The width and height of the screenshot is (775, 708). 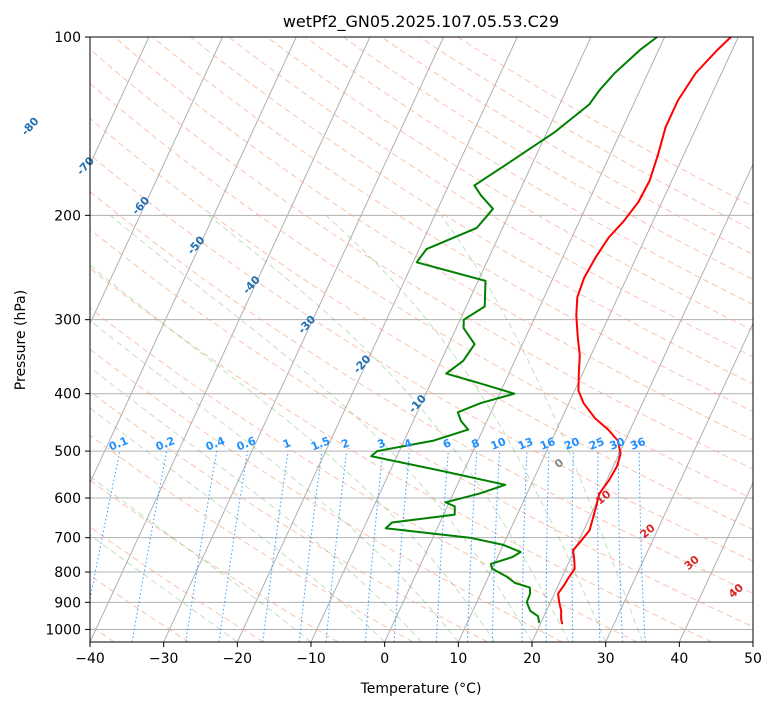 I want to click on y-tick-label: 300, so click(x=67, y=321).